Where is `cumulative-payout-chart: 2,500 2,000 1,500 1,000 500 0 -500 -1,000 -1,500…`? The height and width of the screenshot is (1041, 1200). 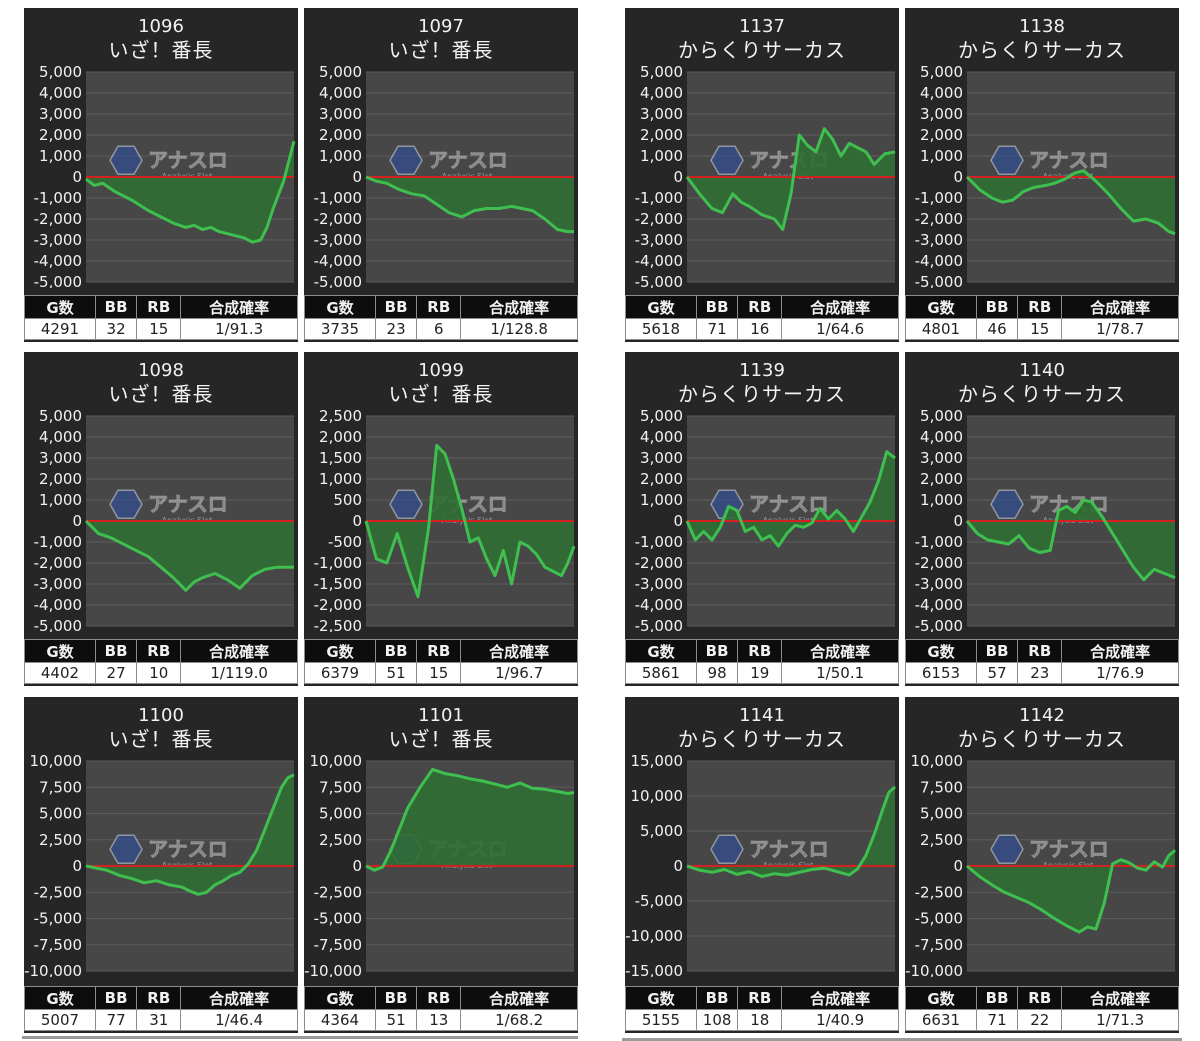
cumulative-payout-chart: 2,500 2,000 1,500 1,000 500 0 -500 -1,000 -1,500… is located at coordinates (445, 519).